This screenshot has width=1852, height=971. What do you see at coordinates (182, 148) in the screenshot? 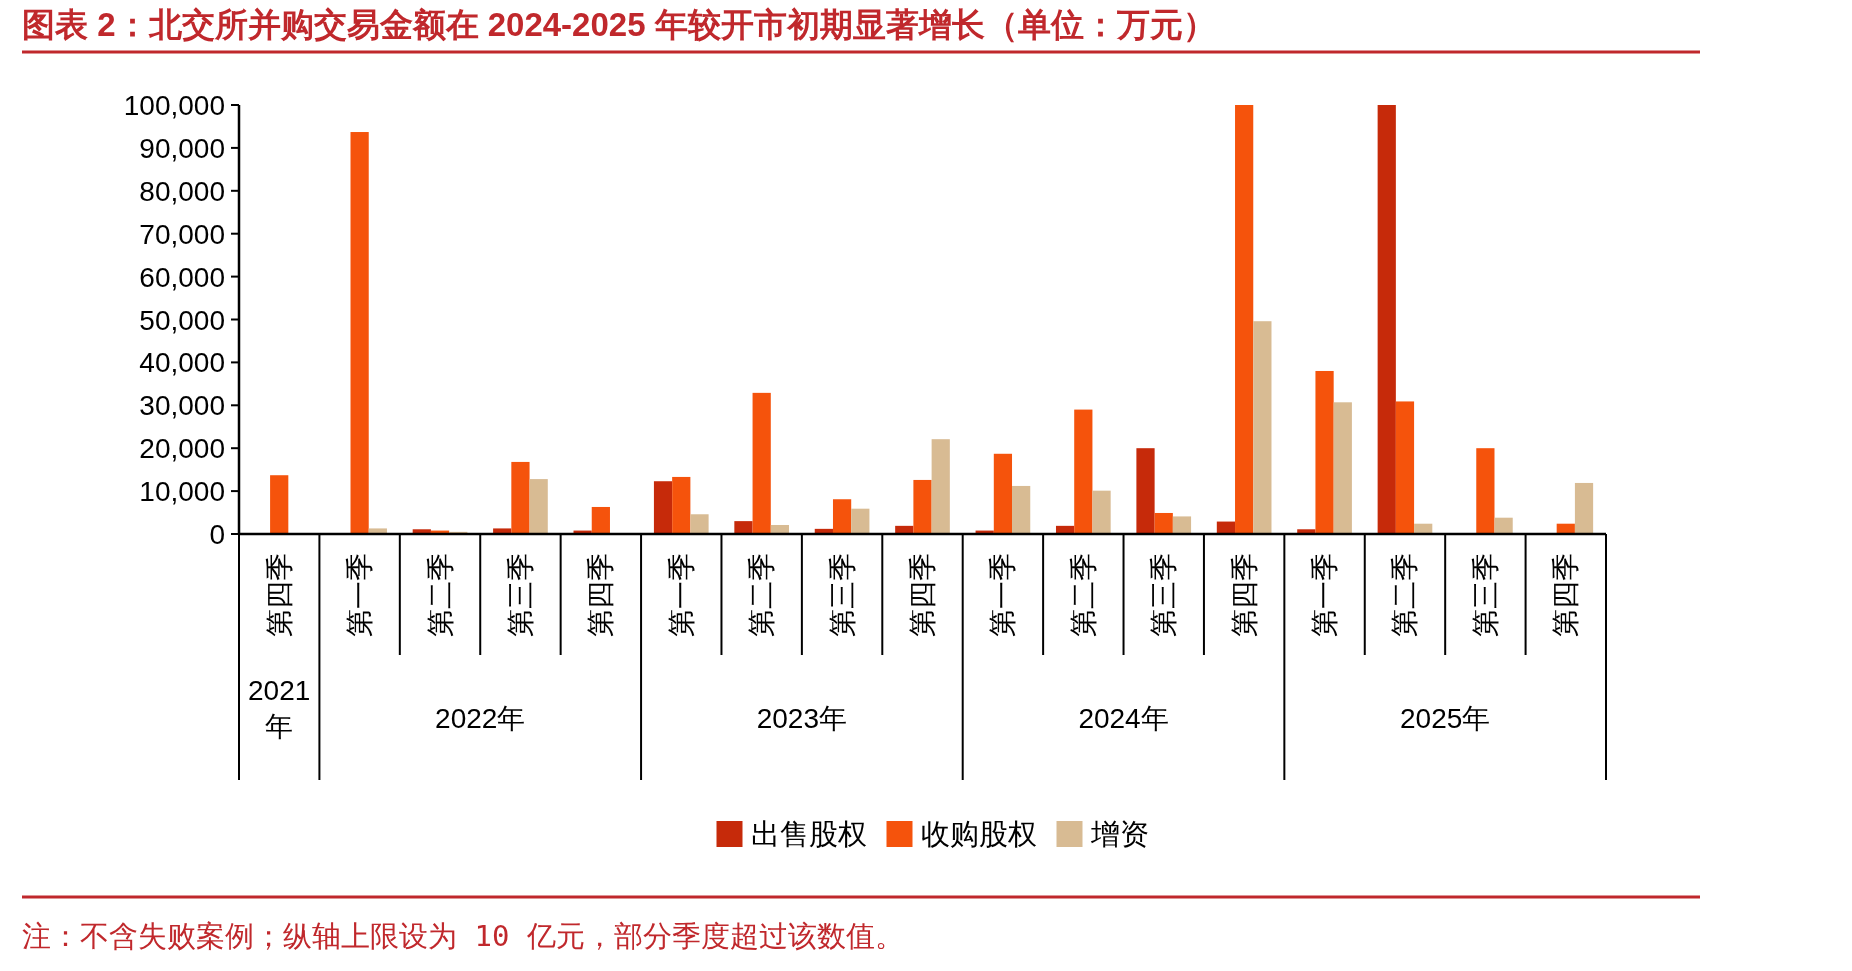
I see `y-tick-label: 90,000` at bounding box center [182, 148].